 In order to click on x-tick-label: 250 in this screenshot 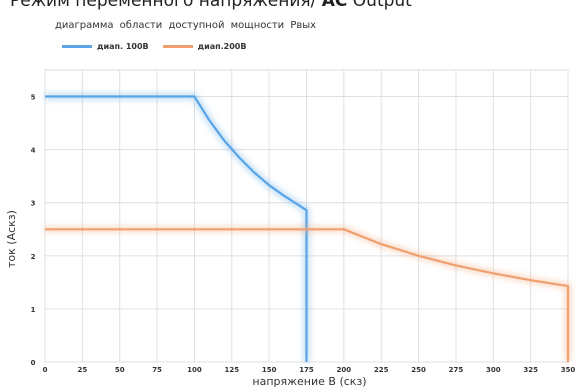, I will do `click(418, 370)`.